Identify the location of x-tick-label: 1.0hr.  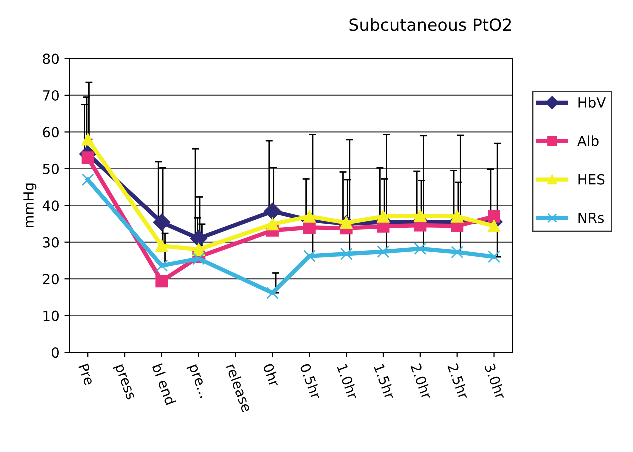
(348, 382).